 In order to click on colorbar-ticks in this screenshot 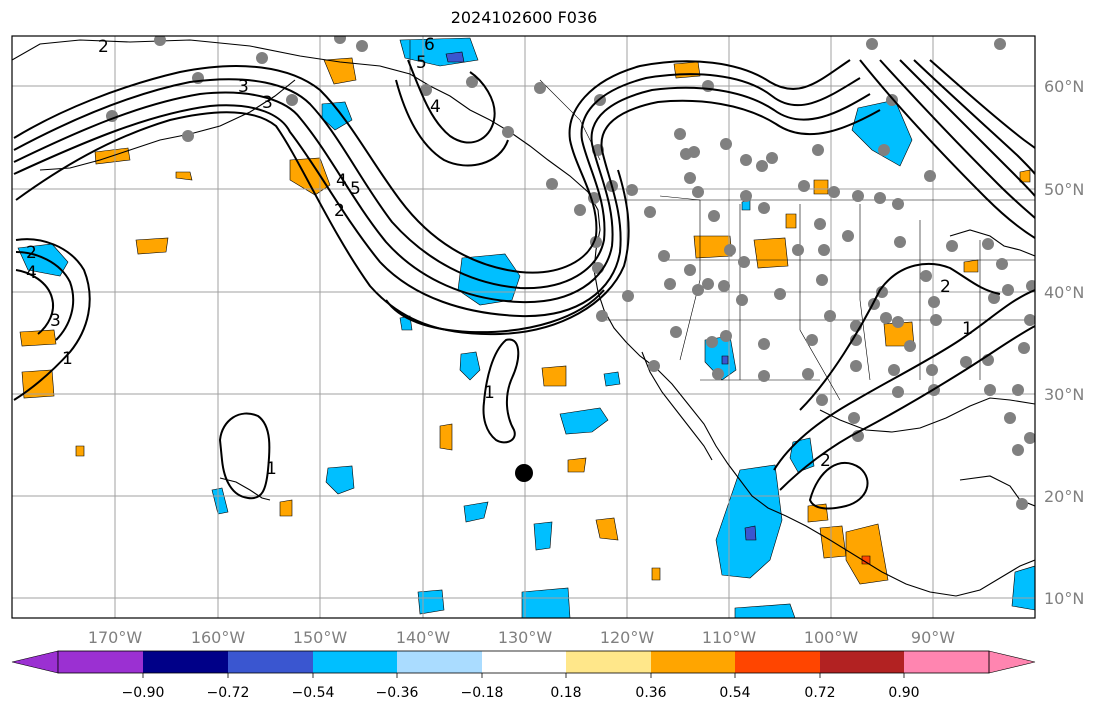, I will do `click(523, 675)`.